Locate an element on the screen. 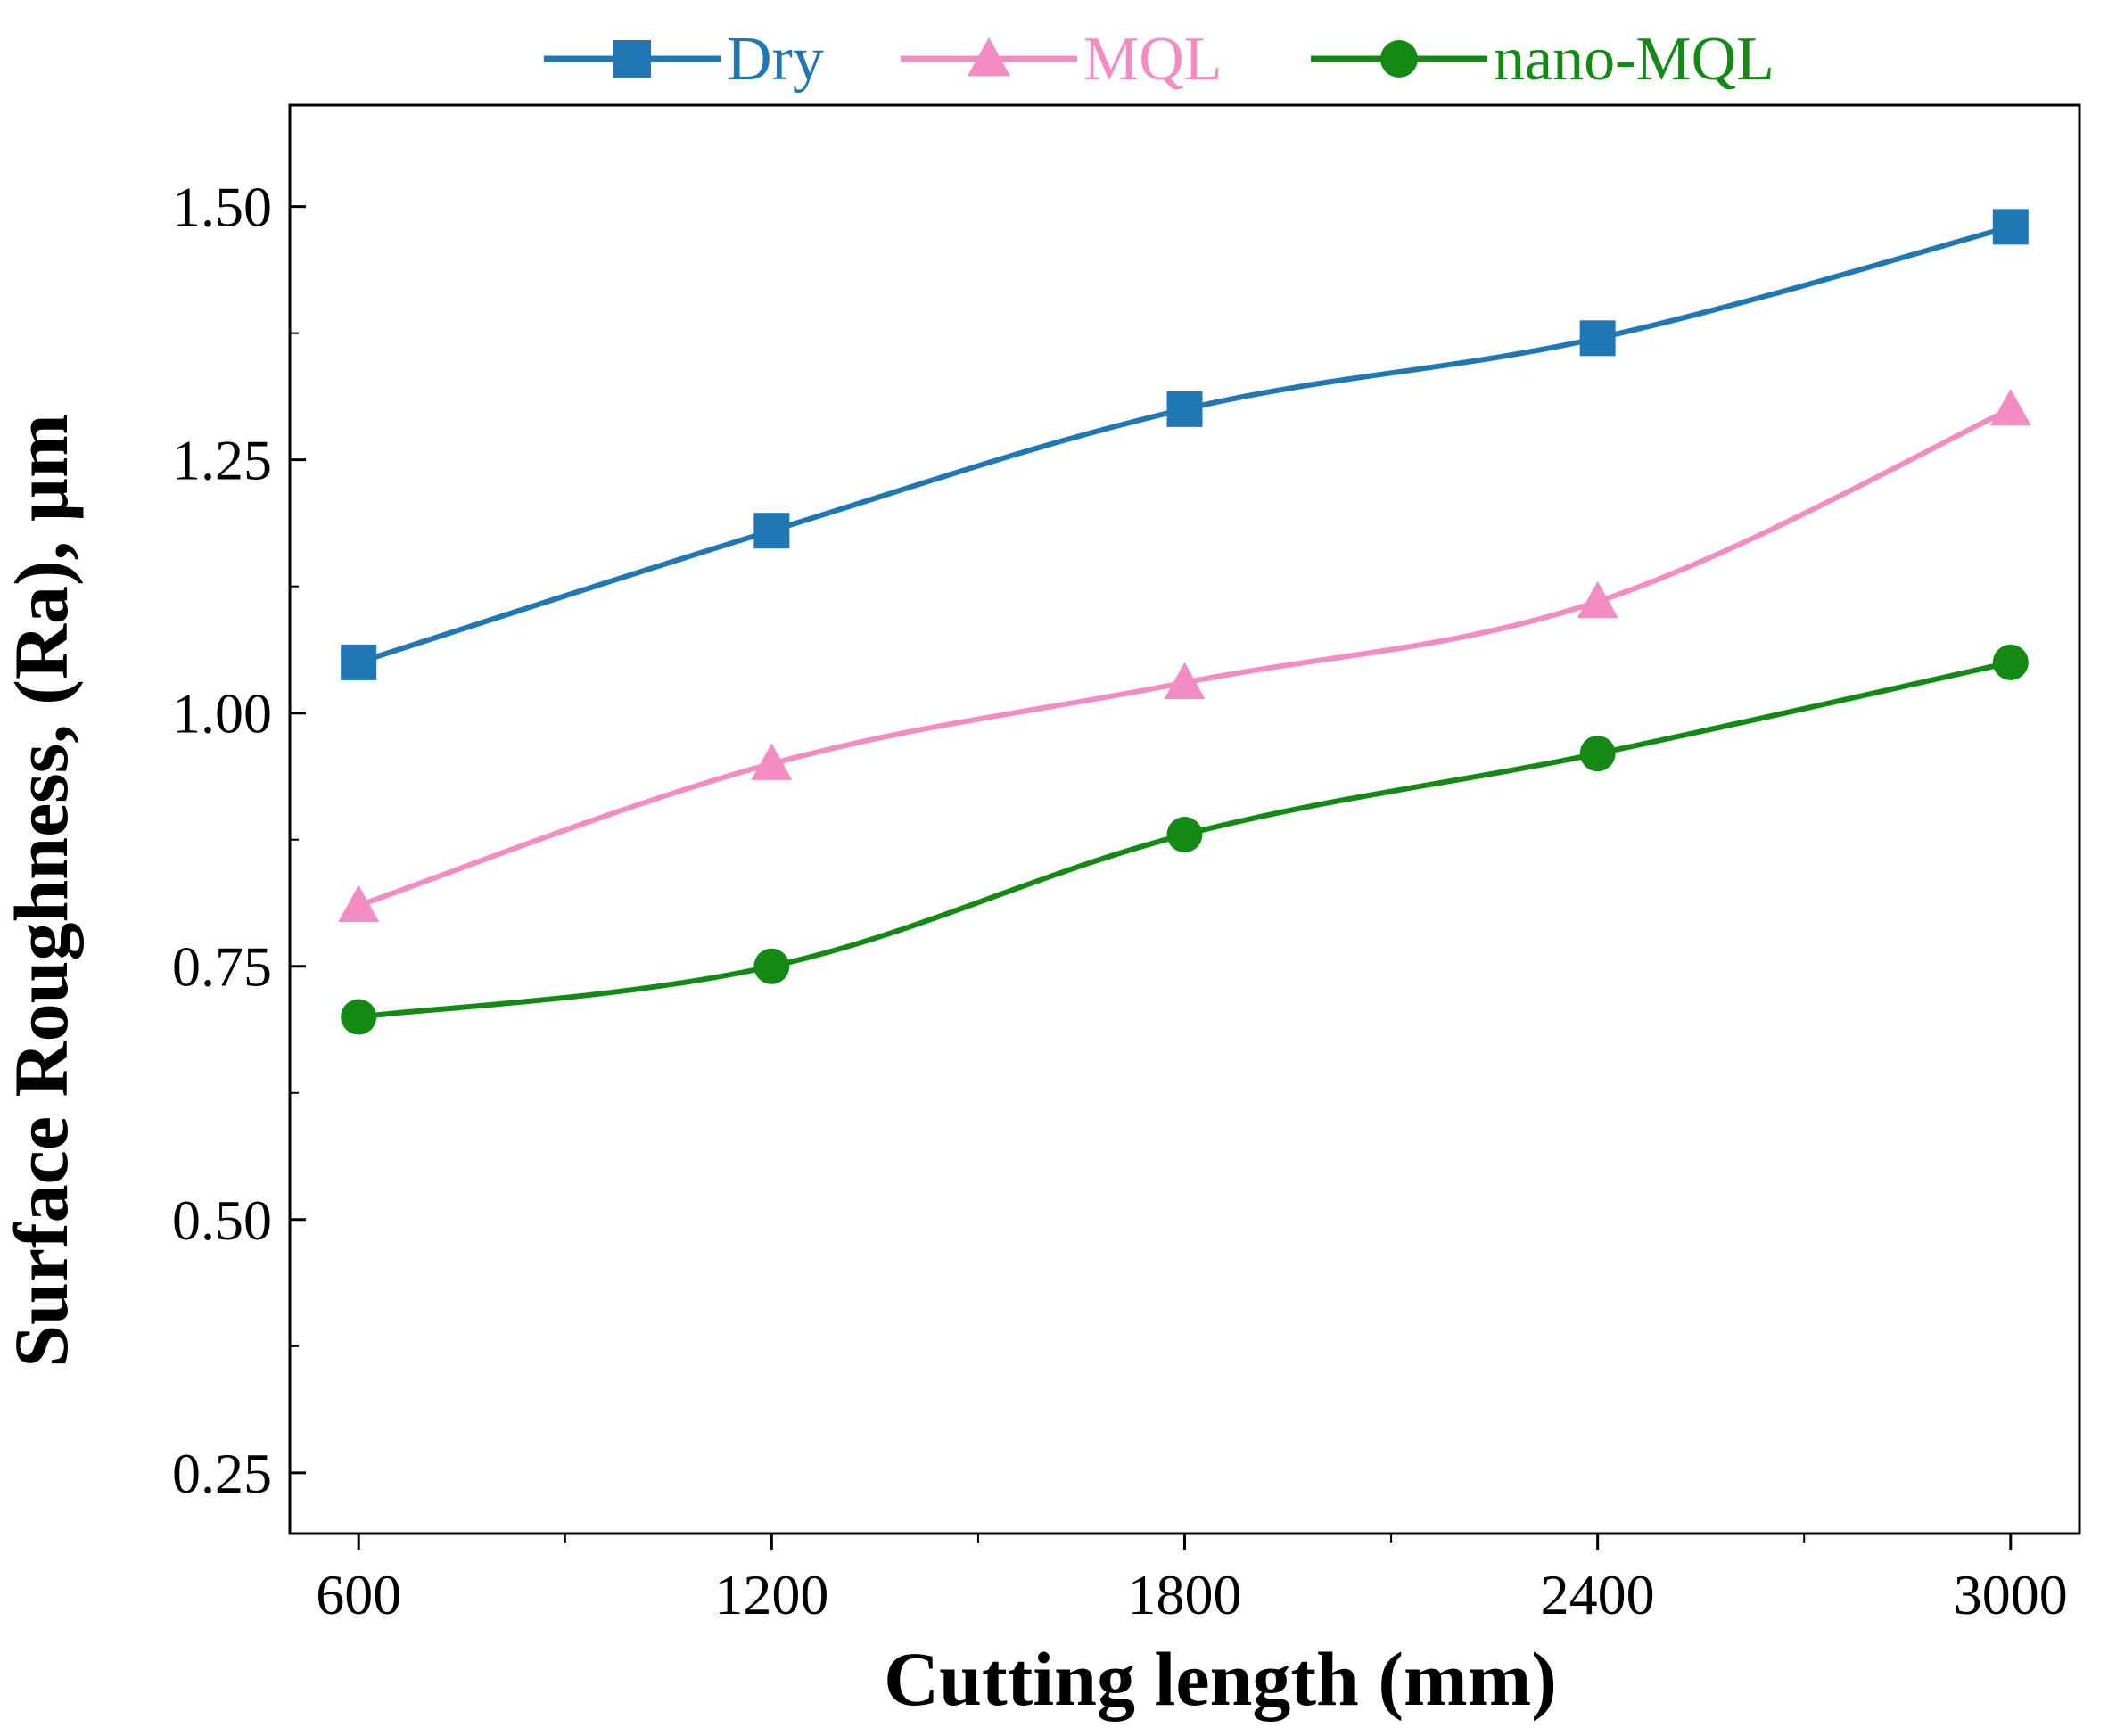 The image size is (2108, 1736). y-axis-title: Surface Roughness, (Ra), µm is located at coordinates (42, 891).